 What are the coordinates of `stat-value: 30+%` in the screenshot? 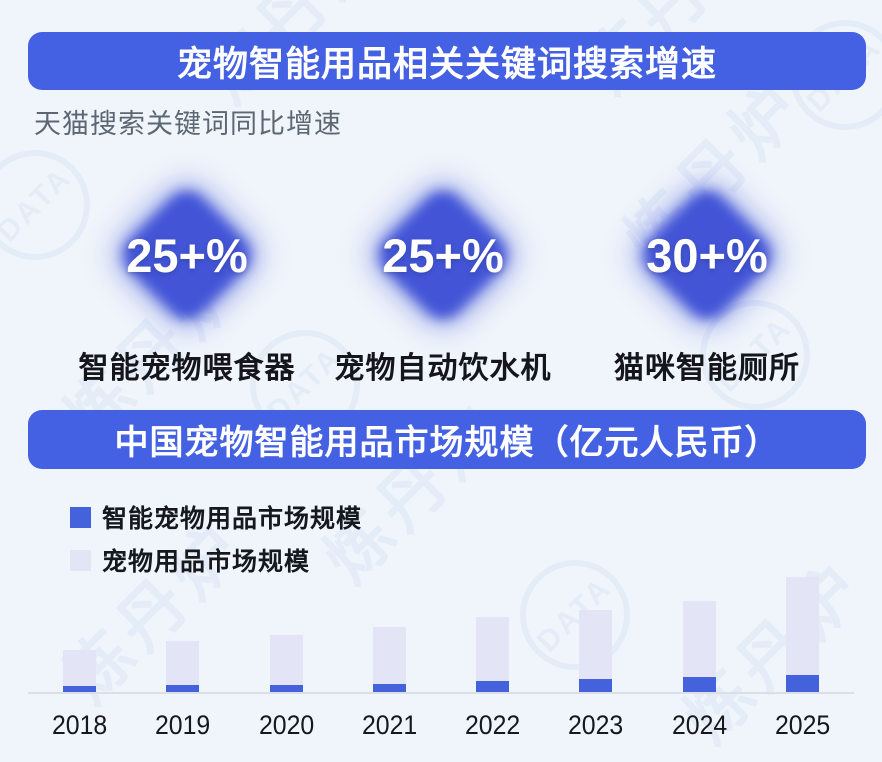 It's located at (707, 255).